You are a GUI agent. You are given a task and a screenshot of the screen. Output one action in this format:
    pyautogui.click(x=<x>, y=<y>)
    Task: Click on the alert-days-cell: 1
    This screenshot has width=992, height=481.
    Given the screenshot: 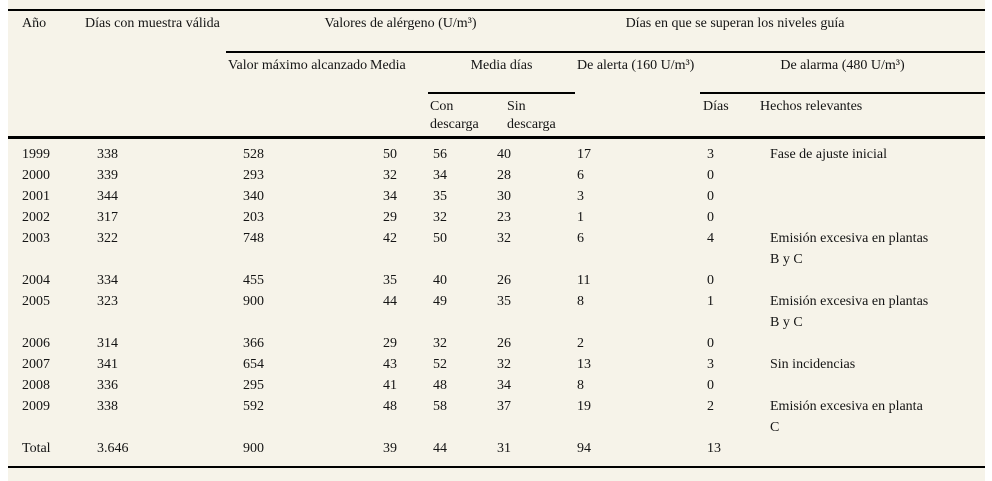 What is the action you would take?
    pyautogui.click(x=580, y=217)
    